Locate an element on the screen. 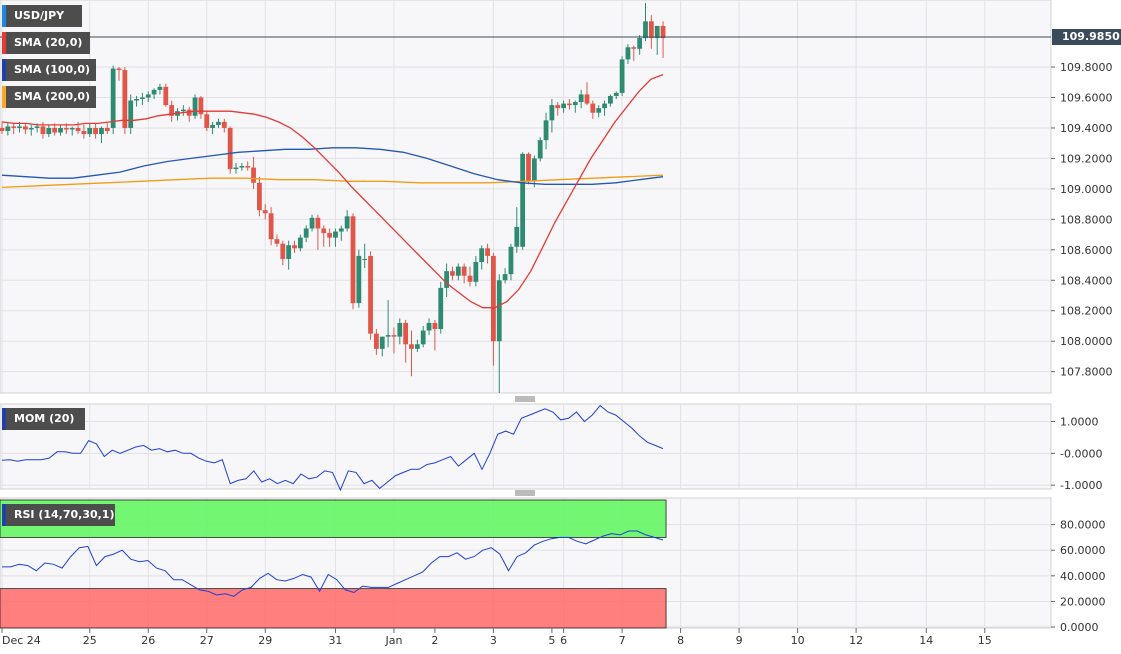  mom-panel: 1.0000 -0.0000 -1.0000 is located at coordinates (551, 447).